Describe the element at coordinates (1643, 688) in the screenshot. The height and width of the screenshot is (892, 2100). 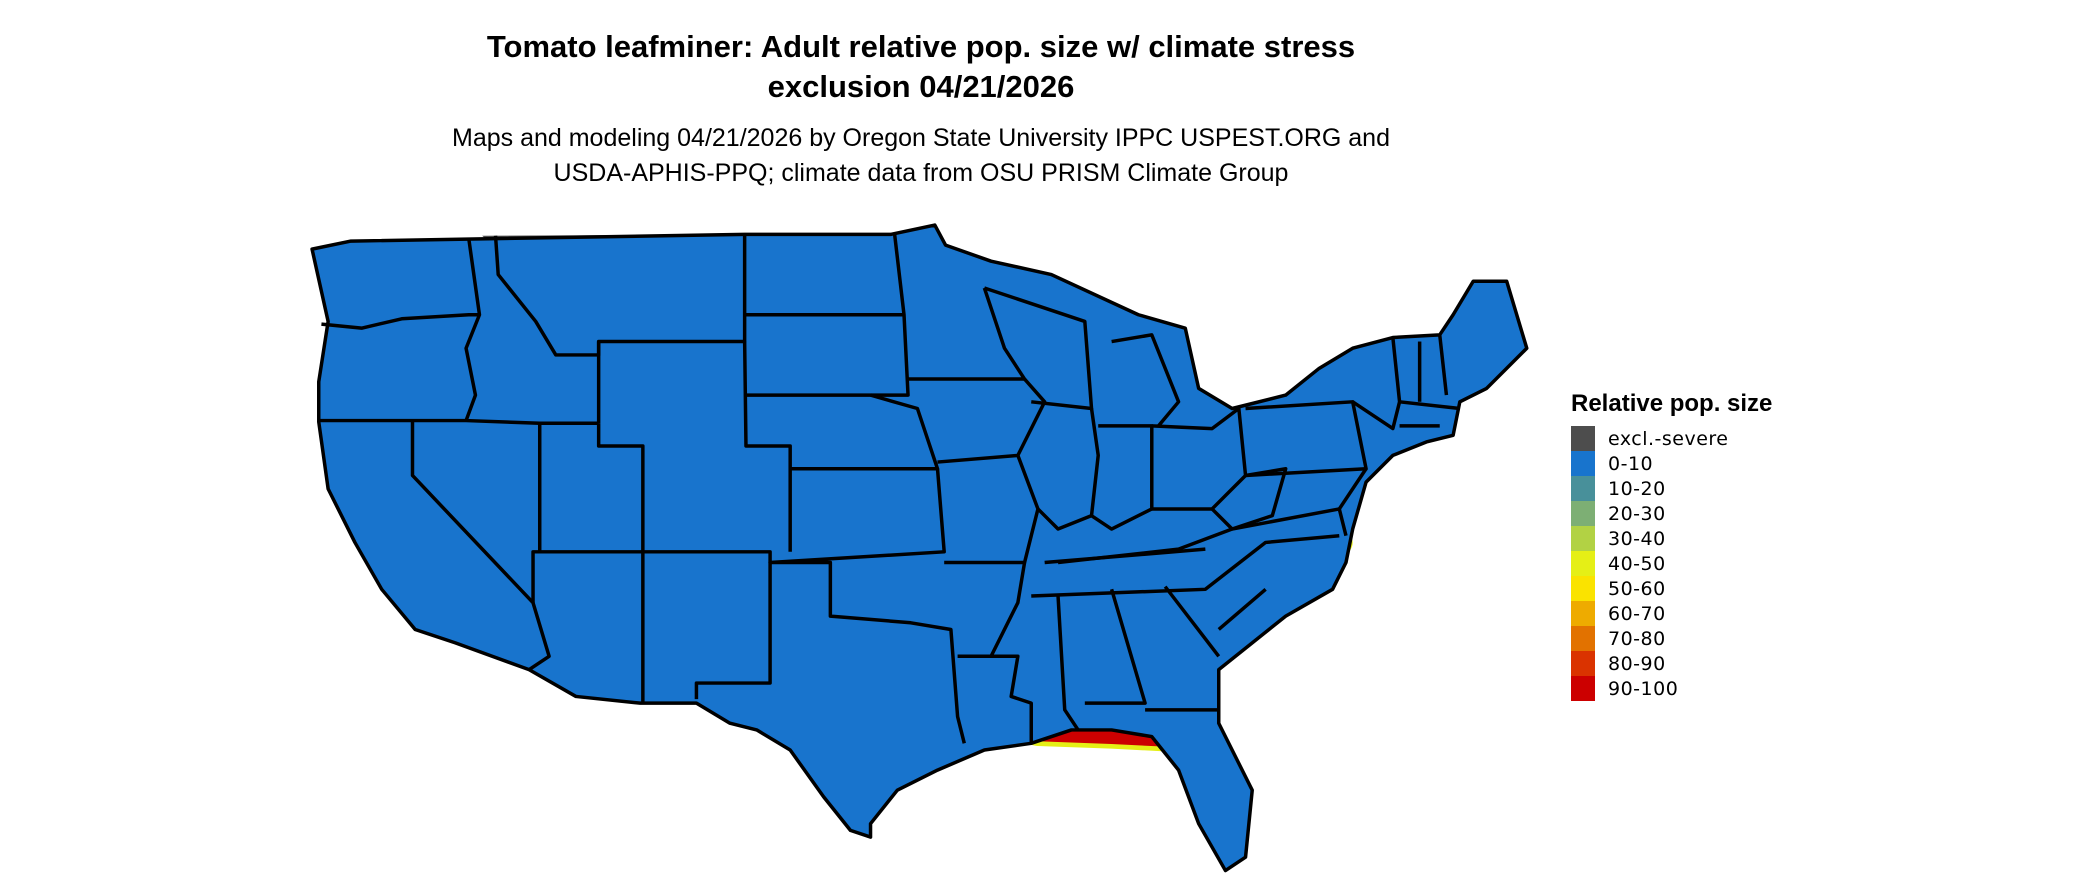
I see `legend-label: 90-100` at that location.